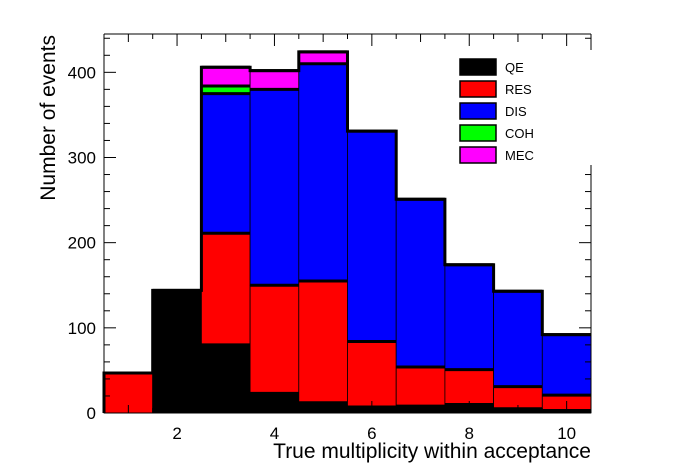 This screenshot has height=472, width=696. I want to click on x-tick-label: 8, so click(469, 433).